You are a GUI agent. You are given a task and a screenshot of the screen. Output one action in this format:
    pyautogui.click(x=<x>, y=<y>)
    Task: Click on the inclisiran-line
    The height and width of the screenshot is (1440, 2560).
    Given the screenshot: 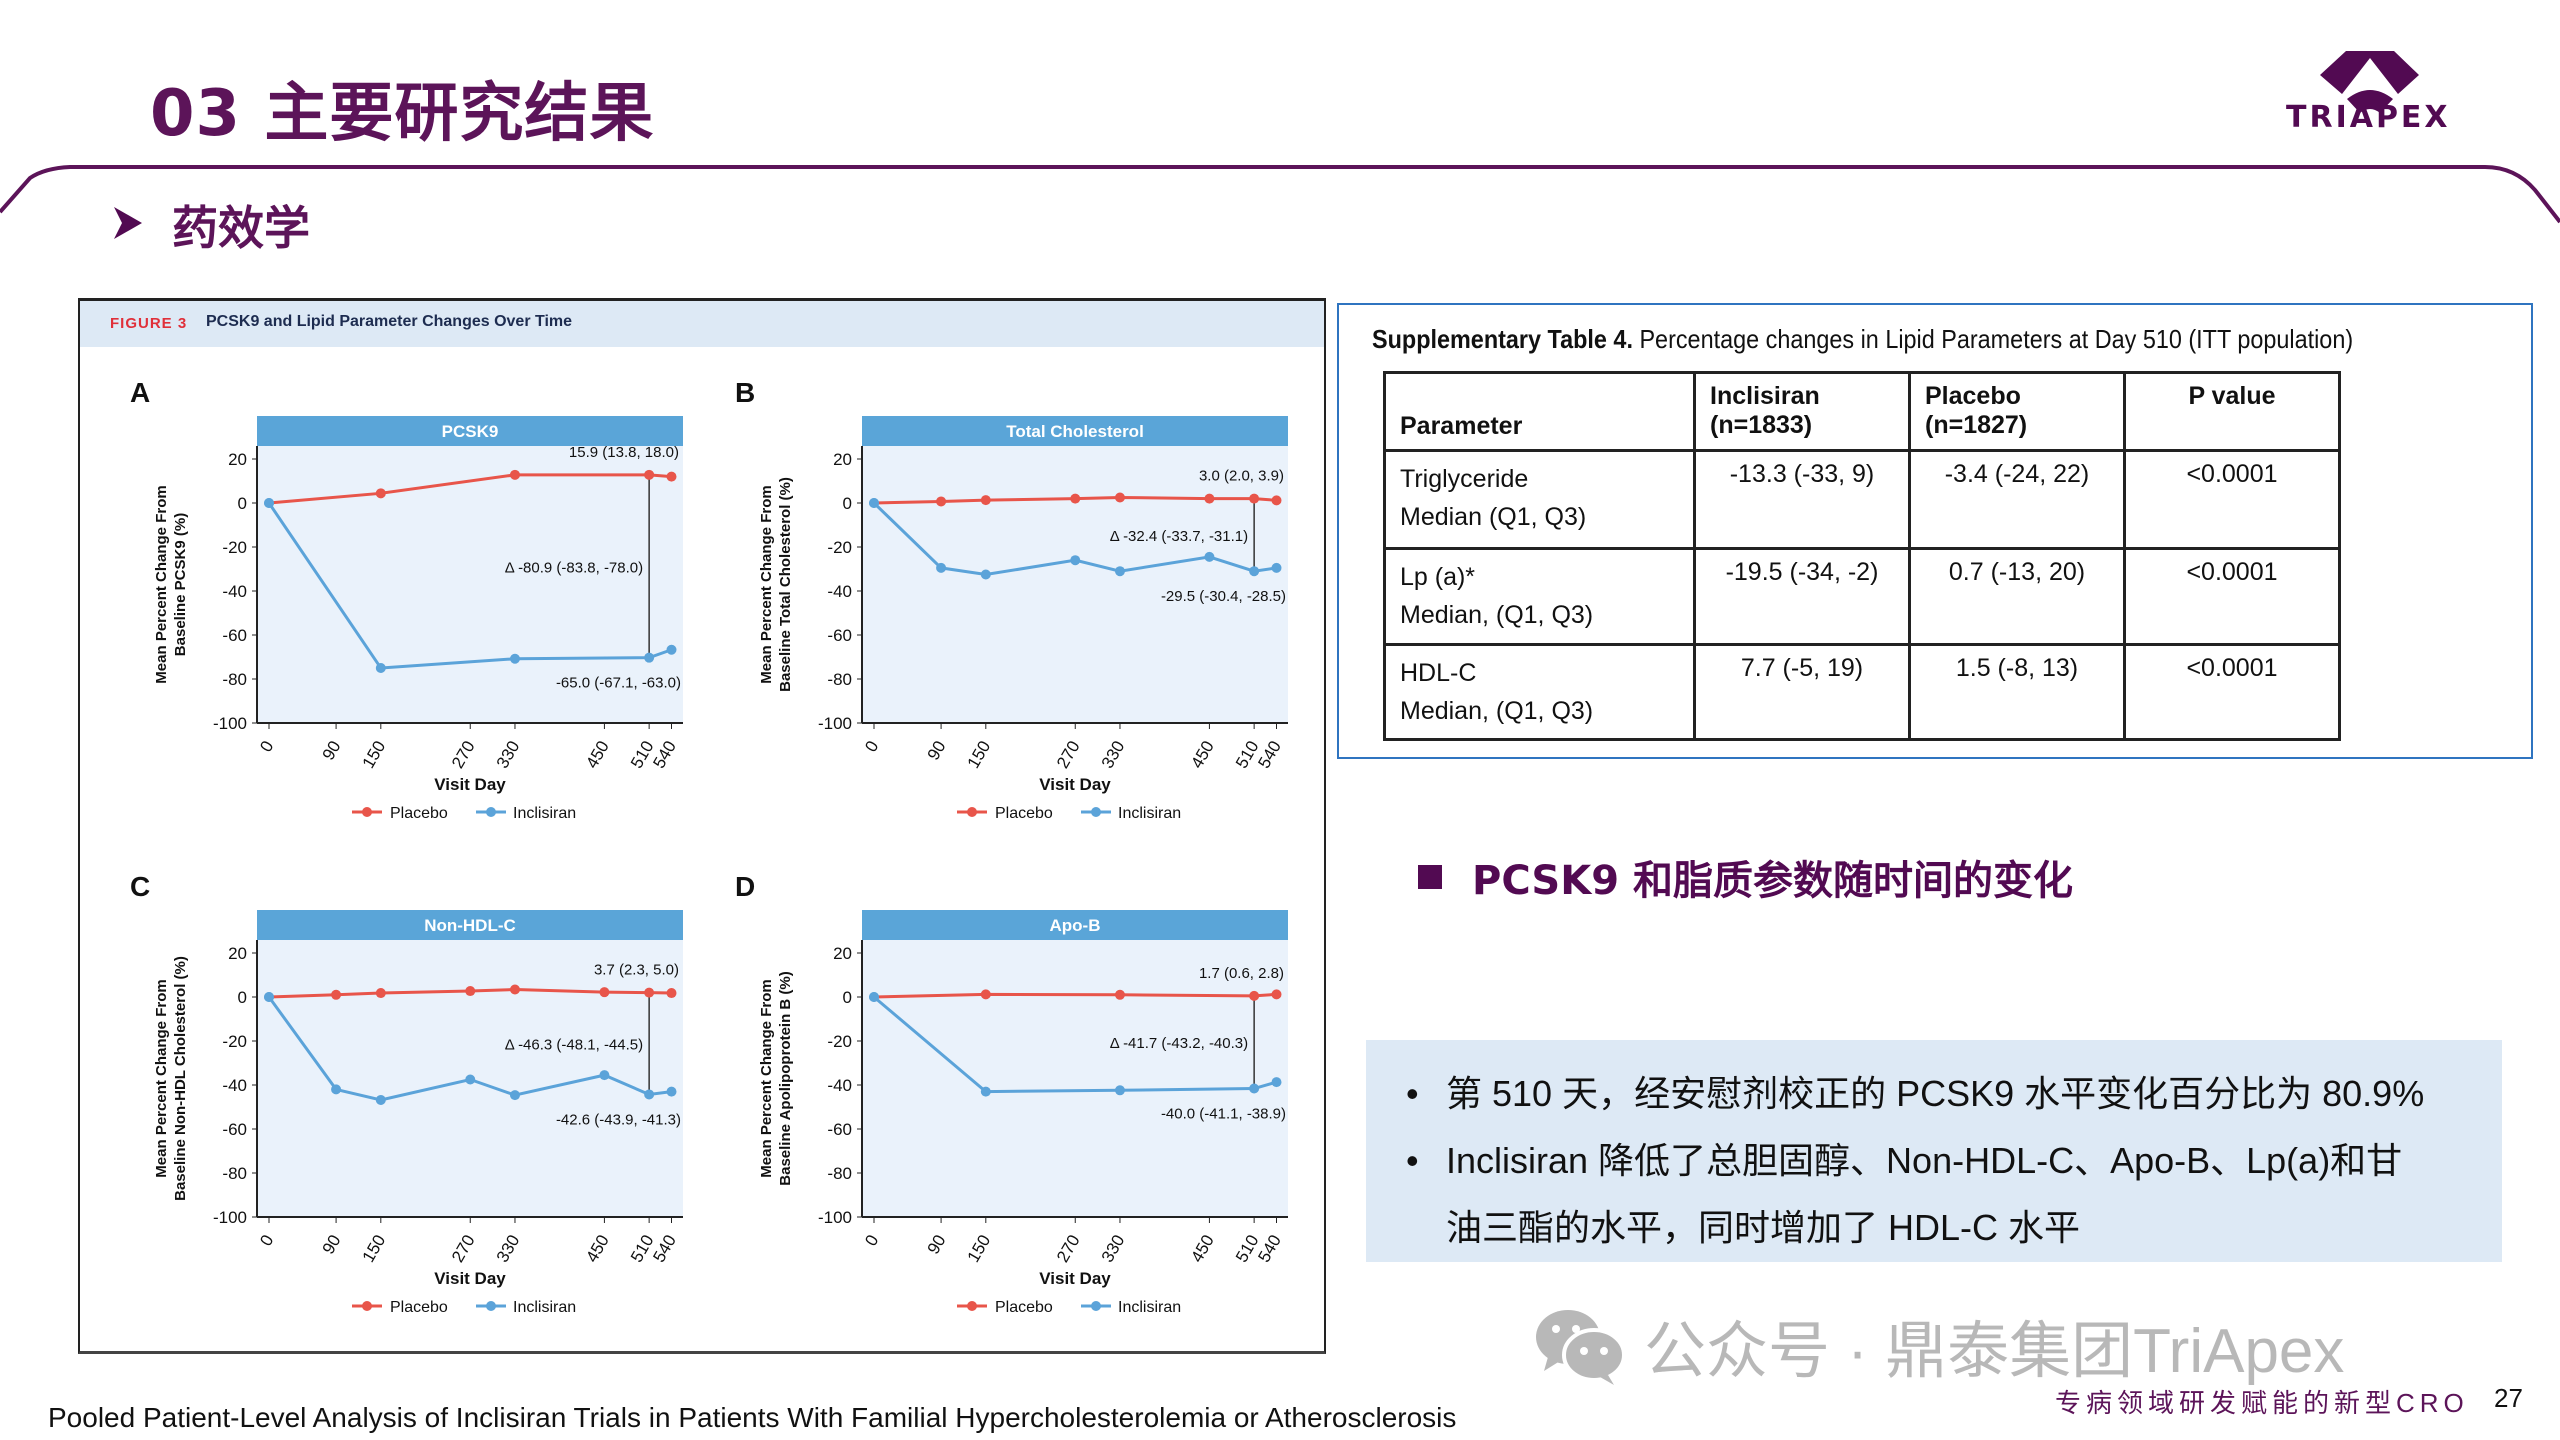 What is the action you would take?
    pyautogui.click(x=1074, y=539)
    